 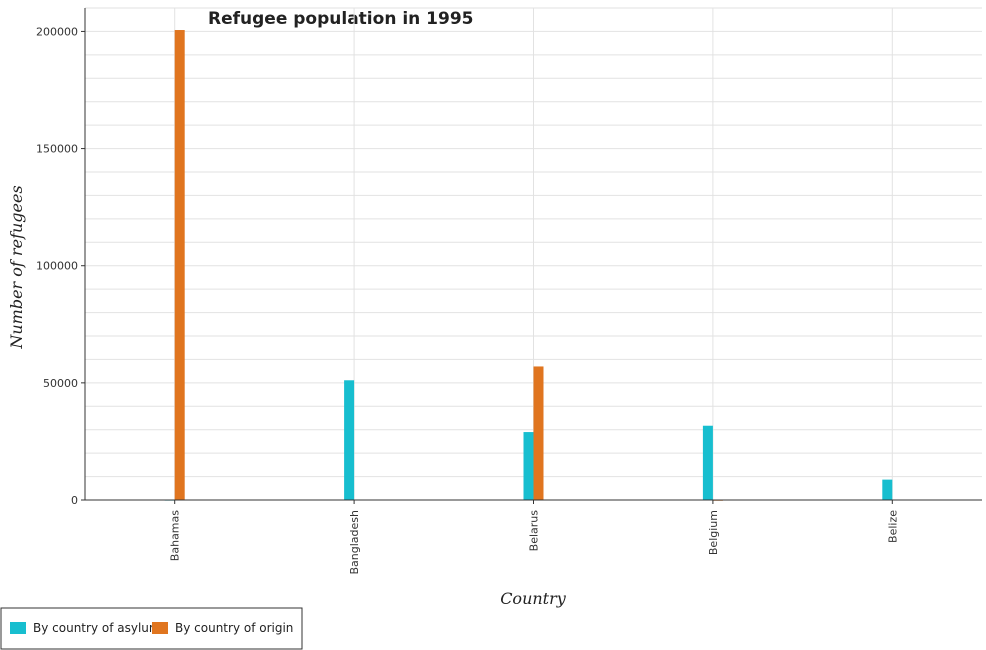 I want to click on bar-asylum-belgium, so click(x=707, y=462).